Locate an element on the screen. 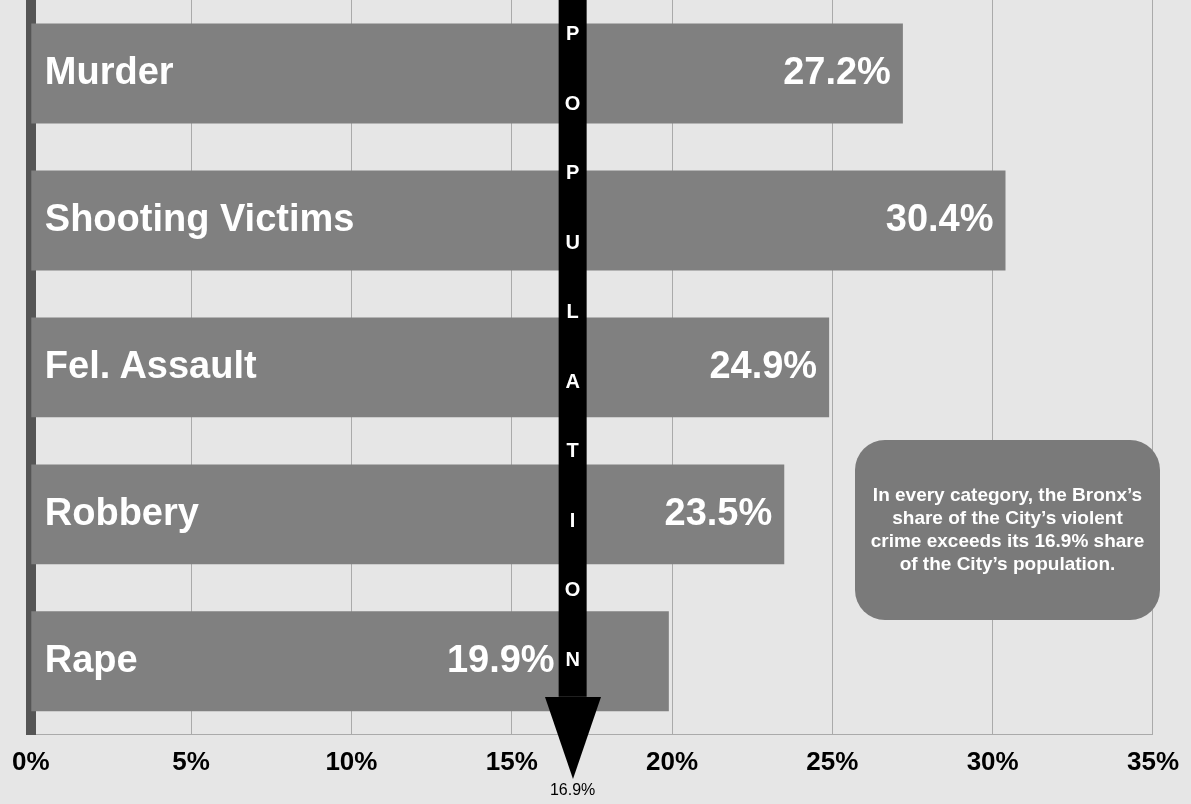 This screenshot has width=1191, height=804. data-label: 30.4% is located at coordinates (939, 217).